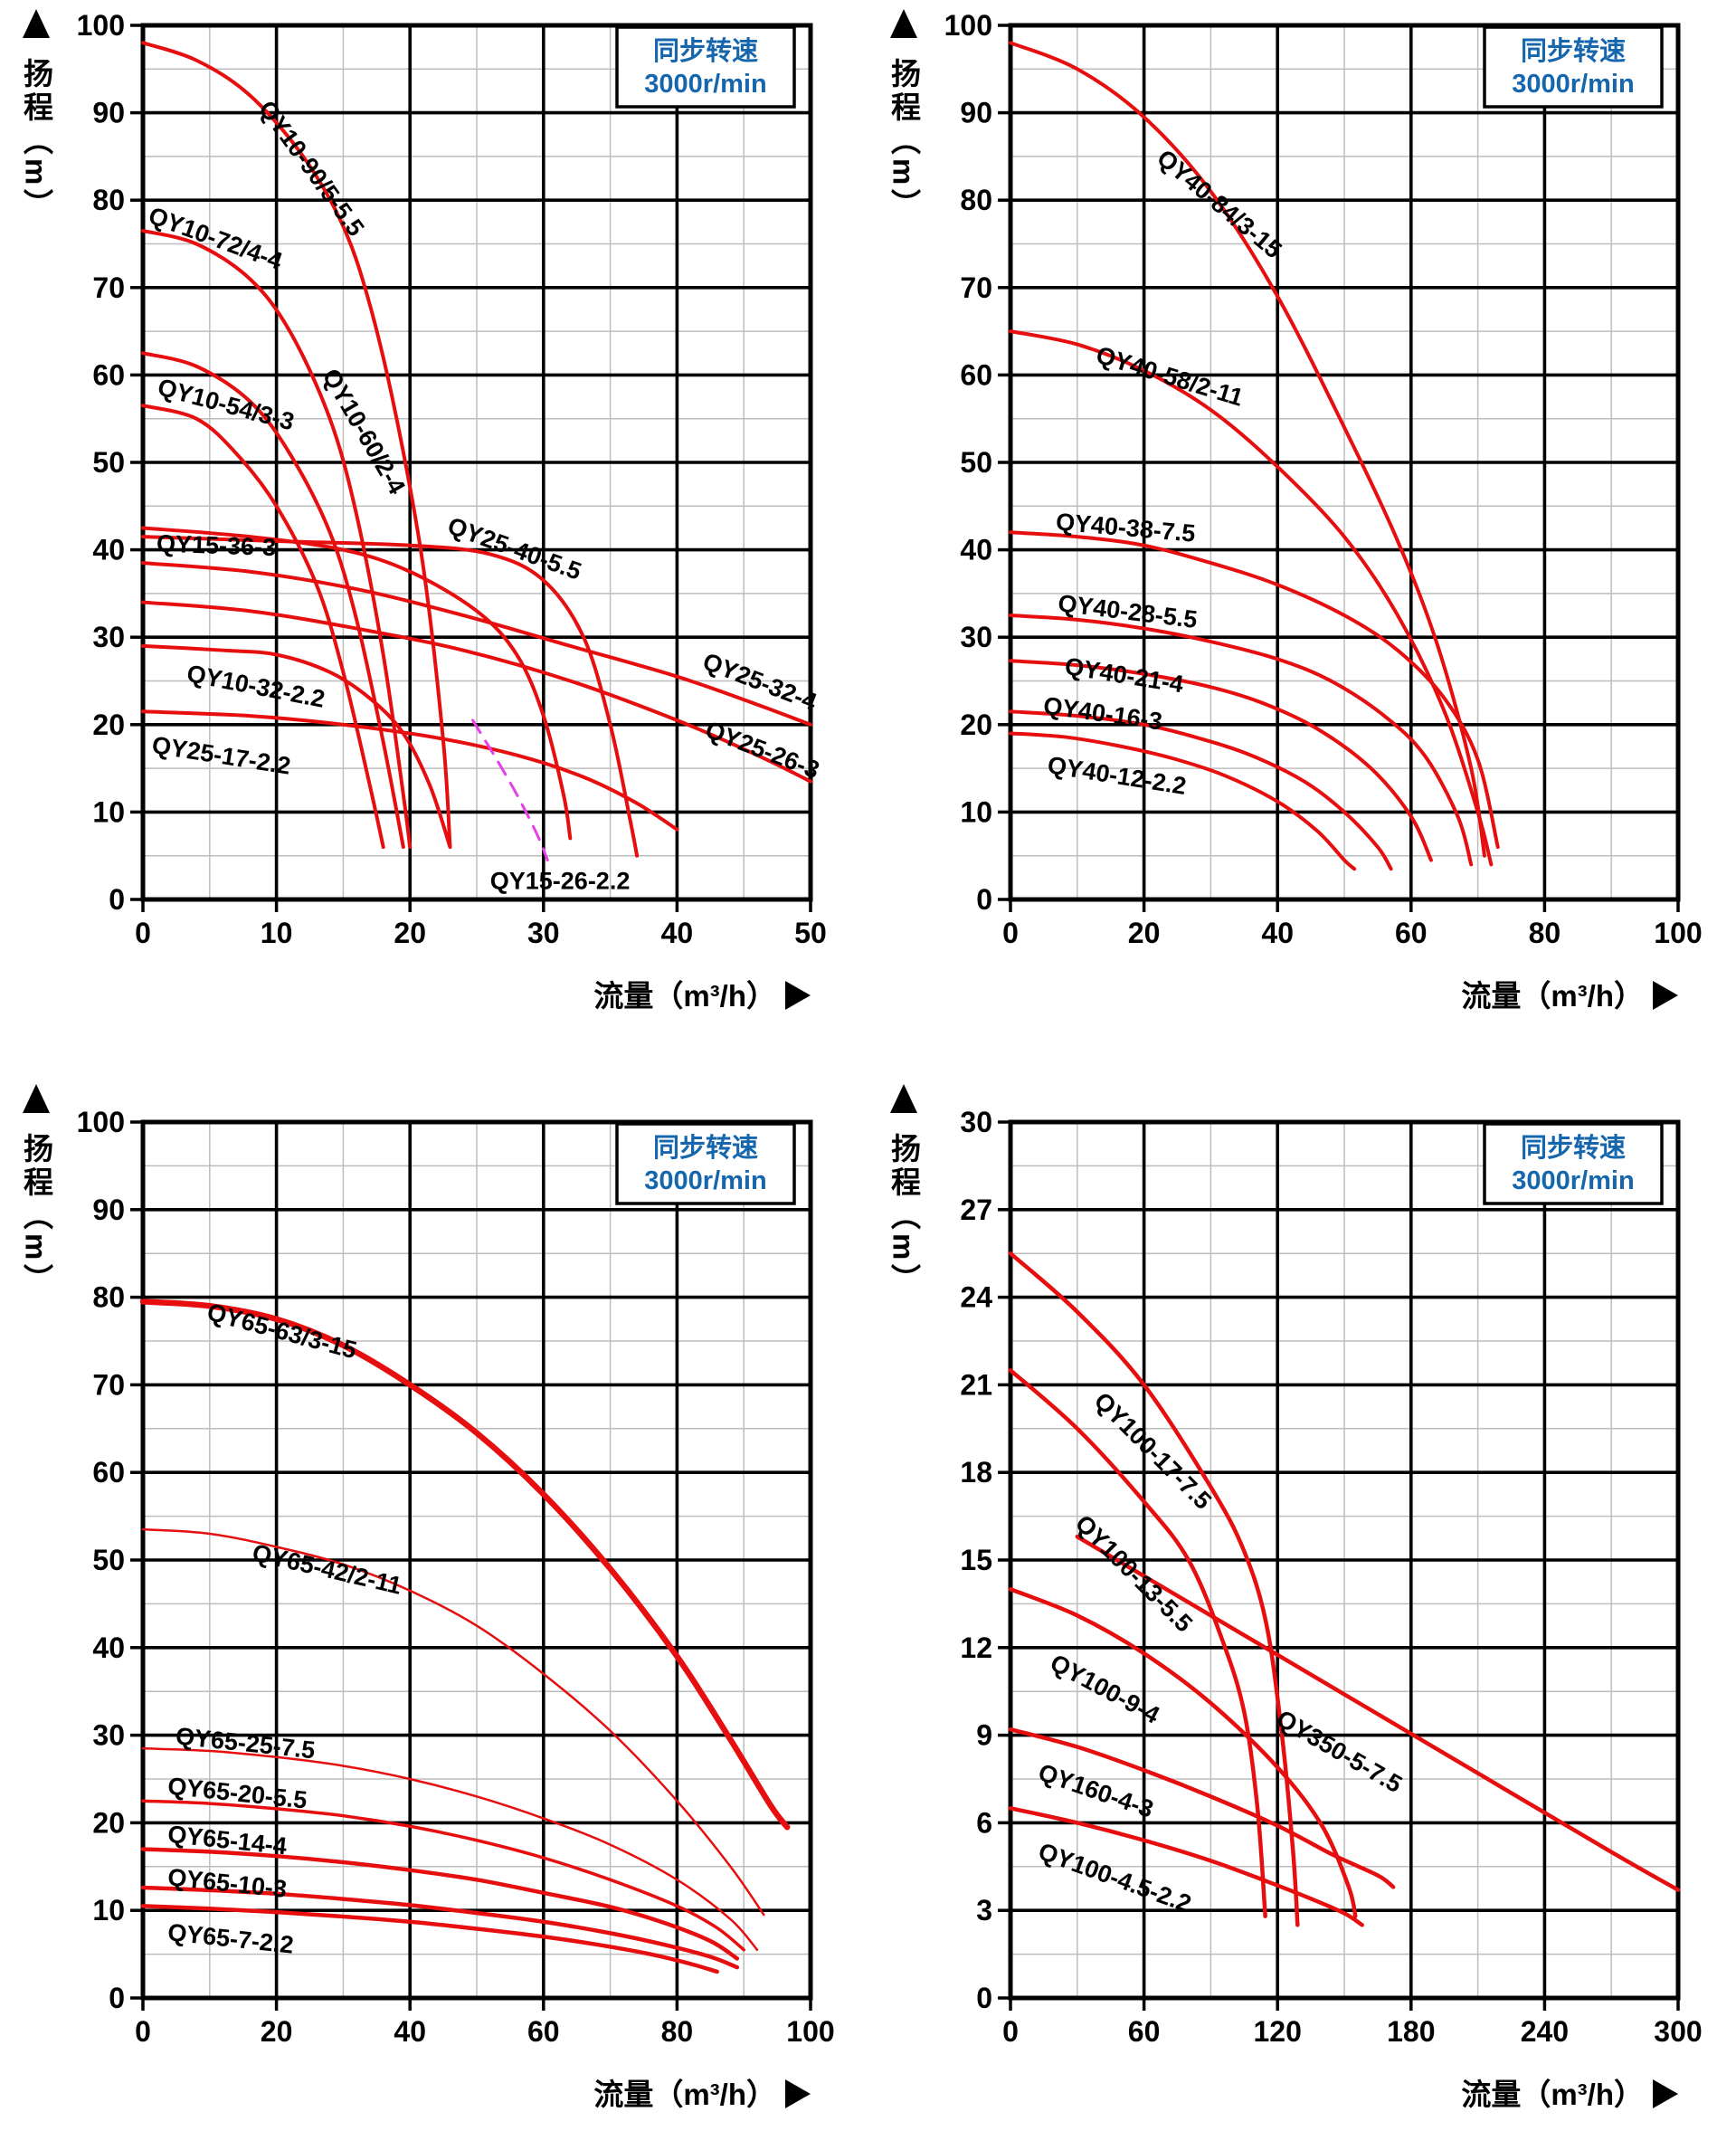 The image size is (1736, 2150). I want to click on x-tick-label: 80, so click(677, 2031).